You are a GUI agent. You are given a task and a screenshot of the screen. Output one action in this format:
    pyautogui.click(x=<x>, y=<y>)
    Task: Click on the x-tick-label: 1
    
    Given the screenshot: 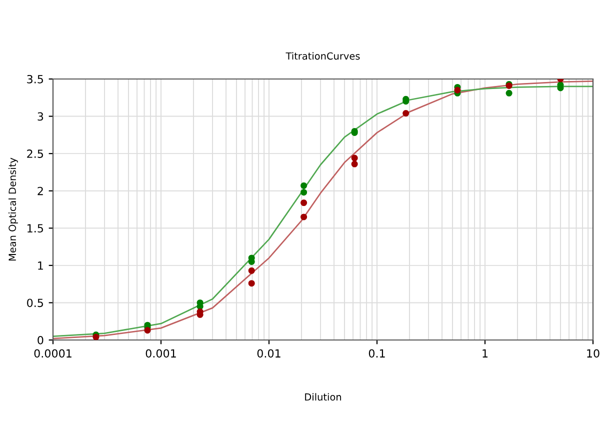 What is the action you would take?
    pyautogui.click(x=485, y=353)
    